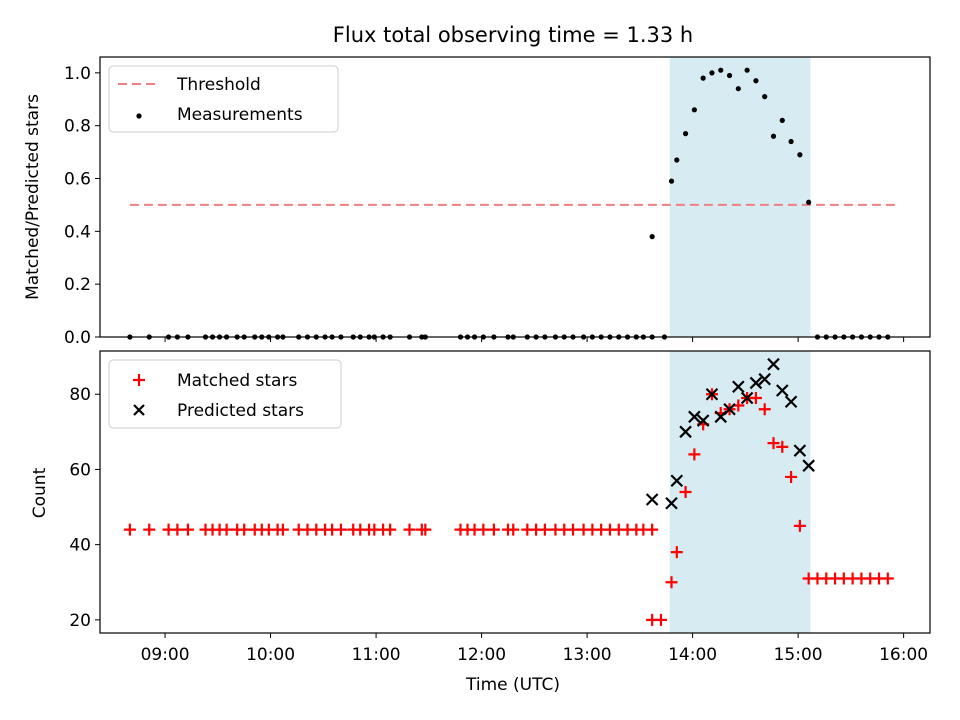 Image resolution: width=960 pixels, height=720 pixels. Describe the element at coordinates (730, 433) in the screenshot. I see `predicted-stars-points` at that location.